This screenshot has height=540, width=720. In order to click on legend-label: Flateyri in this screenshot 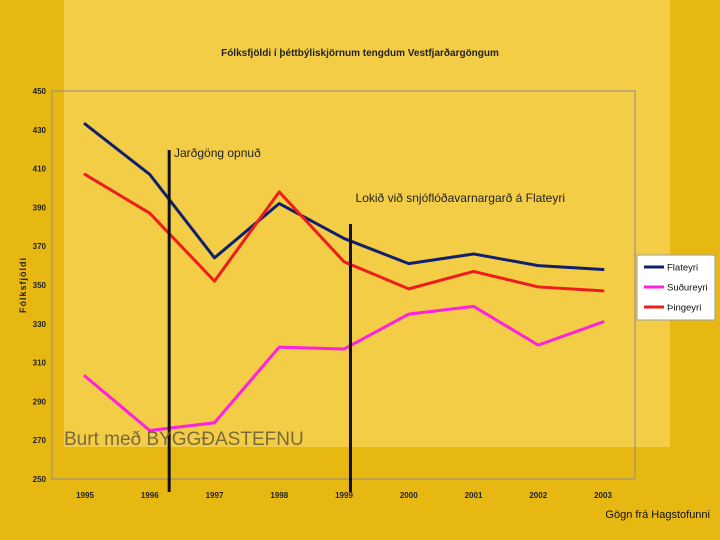, I will do `click(682, 268)`.